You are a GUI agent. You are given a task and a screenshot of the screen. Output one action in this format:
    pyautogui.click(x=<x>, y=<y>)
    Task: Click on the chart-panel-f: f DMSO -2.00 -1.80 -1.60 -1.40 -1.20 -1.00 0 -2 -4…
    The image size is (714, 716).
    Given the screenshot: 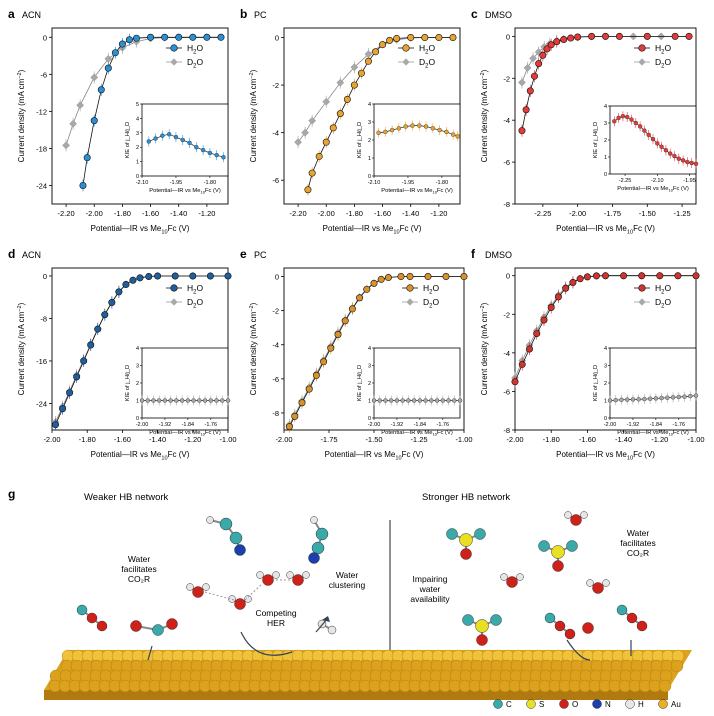 What is the action you would take?
    pyautogui.click(x=588, y=354)
    